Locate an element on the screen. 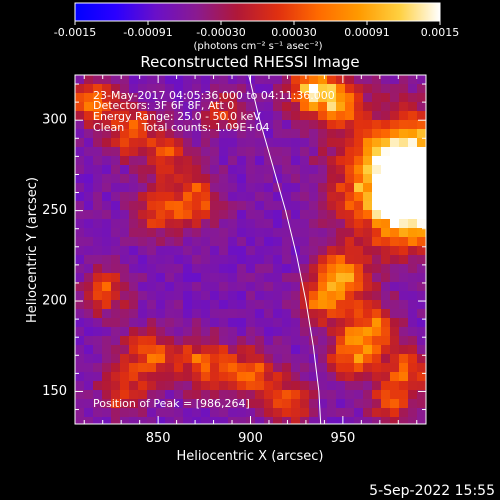 Image resolution: width=500 pixels, height=500 pixels. plot-title: Reconstructed RHESSI Image is located at coordinates (249, 62).